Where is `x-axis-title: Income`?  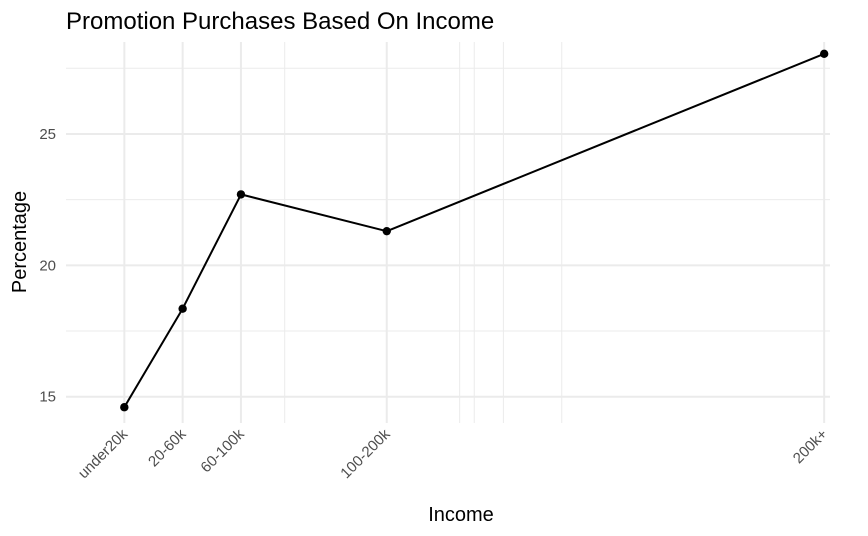 x-axis-title: Income is located at coordinates (461, 515).